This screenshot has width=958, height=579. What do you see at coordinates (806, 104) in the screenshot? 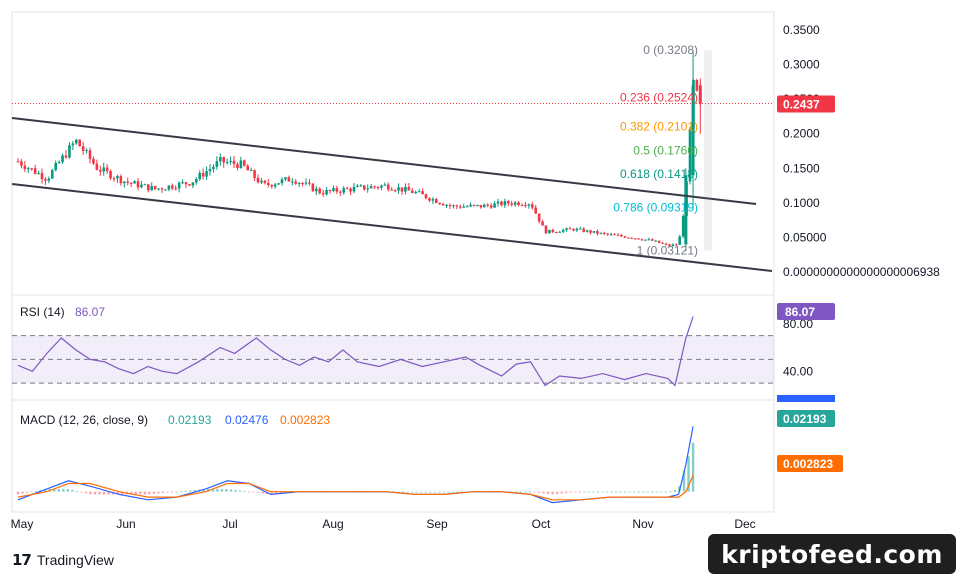
I see `current-price-tag` at bounding box center [806, 104].